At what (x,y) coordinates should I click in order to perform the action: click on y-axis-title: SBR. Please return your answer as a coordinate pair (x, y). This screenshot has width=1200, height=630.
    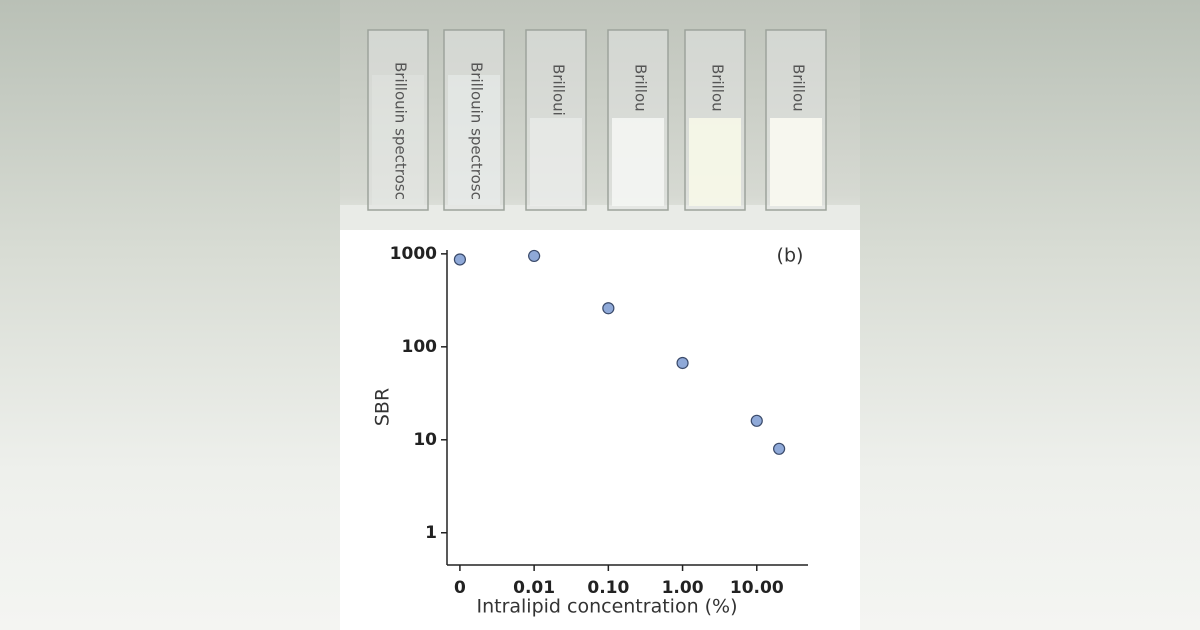
    Looking at the image, I should click on (383, 407).